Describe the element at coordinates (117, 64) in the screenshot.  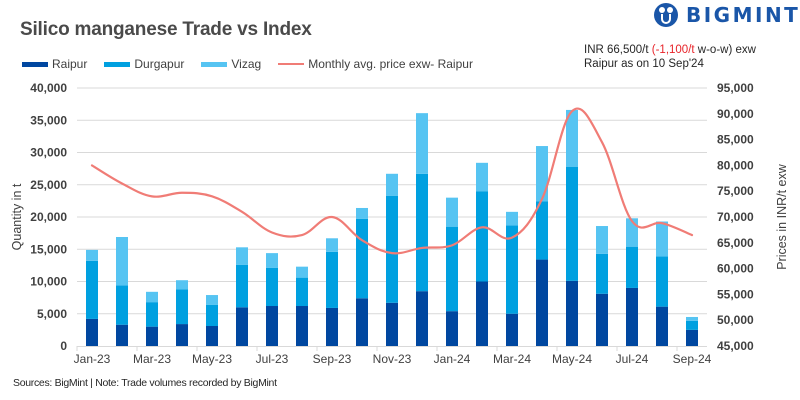
I see `legend-swatch-durgapur` at that location.